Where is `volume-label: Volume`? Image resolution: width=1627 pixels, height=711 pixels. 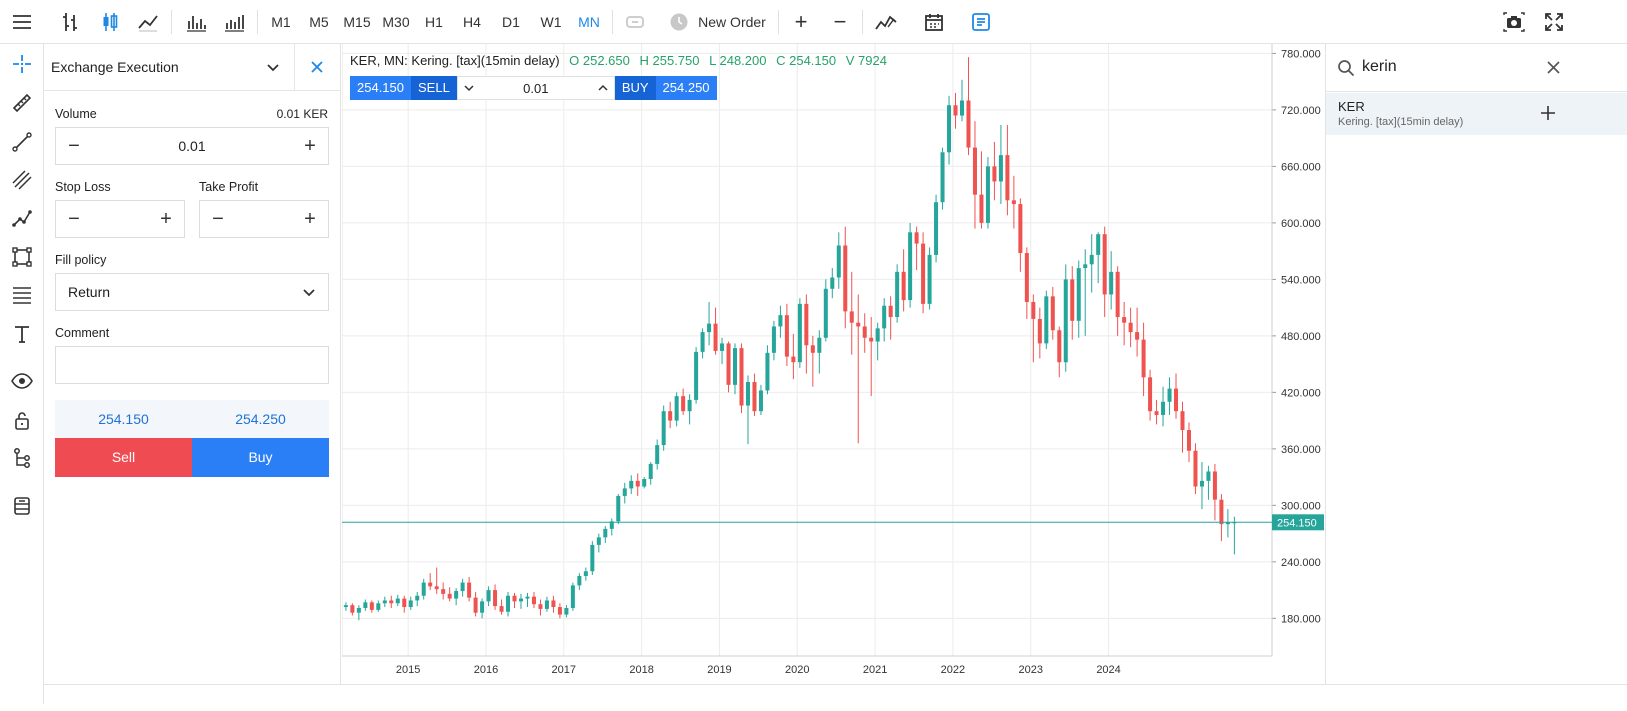
volume-label: Volume is located at coordinates (76, 114).